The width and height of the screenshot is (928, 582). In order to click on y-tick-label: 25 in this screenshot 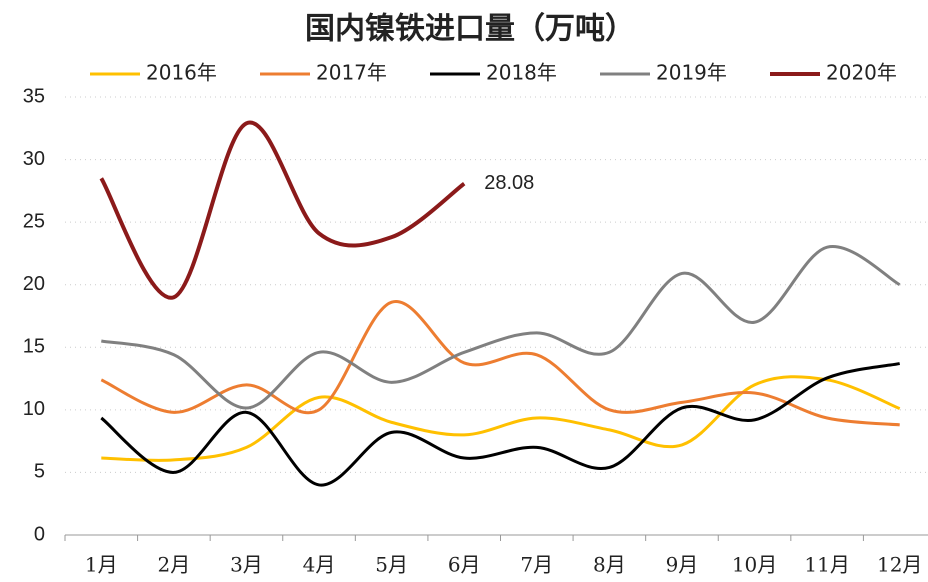, I will do `click(34, 221)`.